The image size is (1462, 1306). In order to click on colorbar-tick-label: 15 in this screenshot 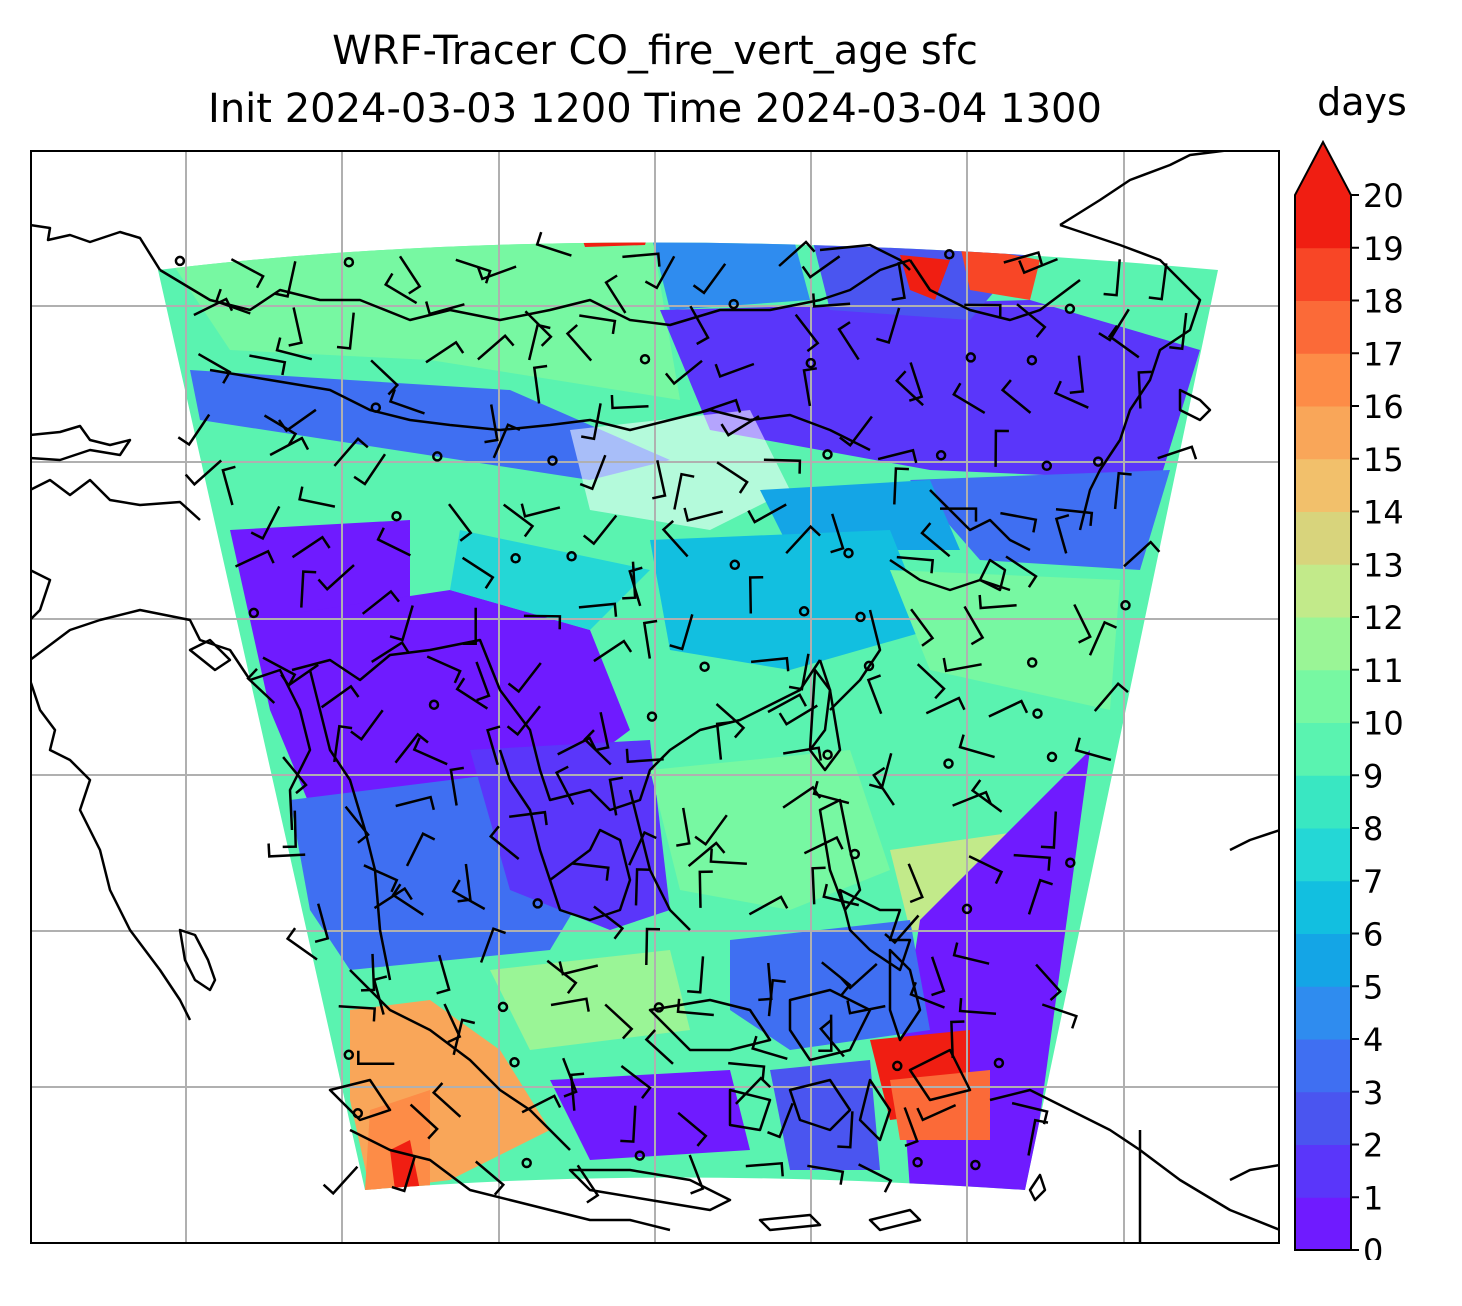, I will do `click(1383, 460)`.